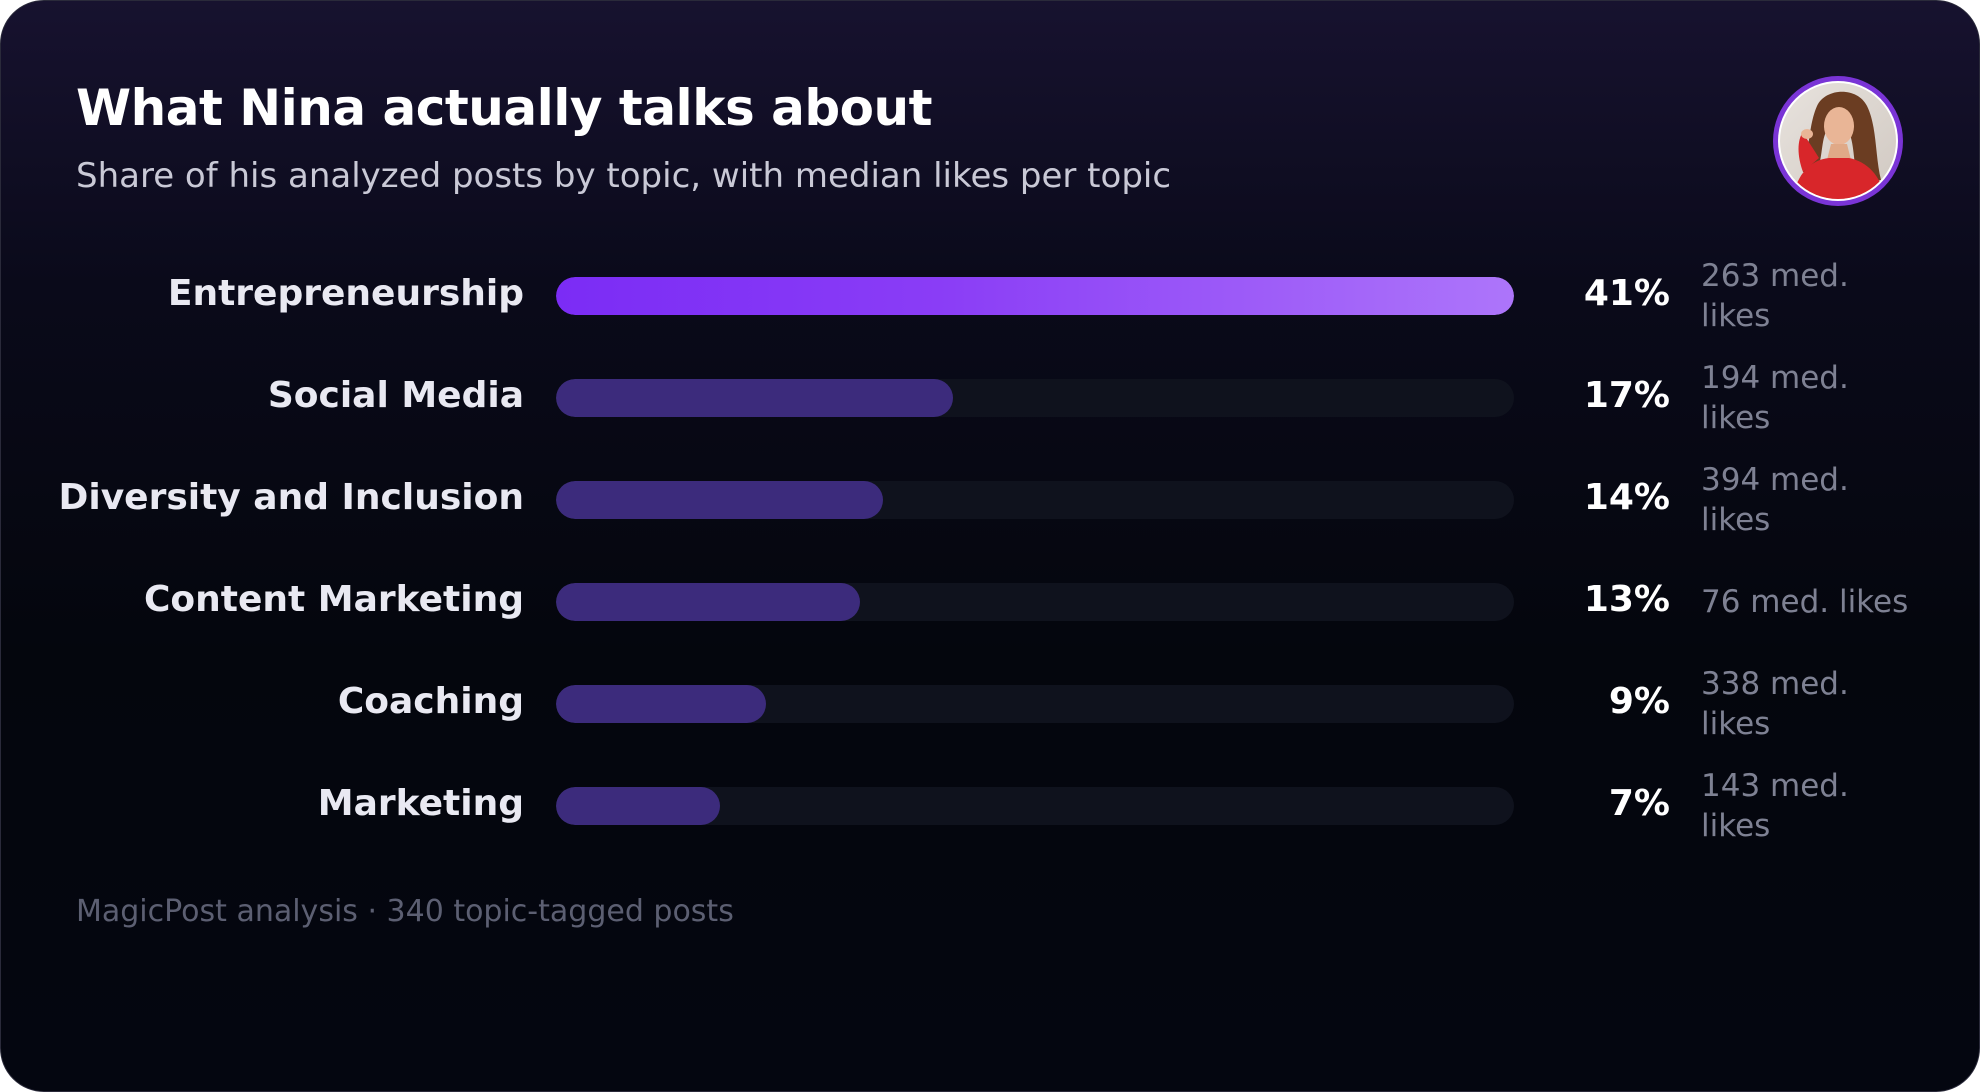  Describe the element at coordinates (1775, 500) in the screenshot. I see `median-likes-label: 394 med. likes` at that location.